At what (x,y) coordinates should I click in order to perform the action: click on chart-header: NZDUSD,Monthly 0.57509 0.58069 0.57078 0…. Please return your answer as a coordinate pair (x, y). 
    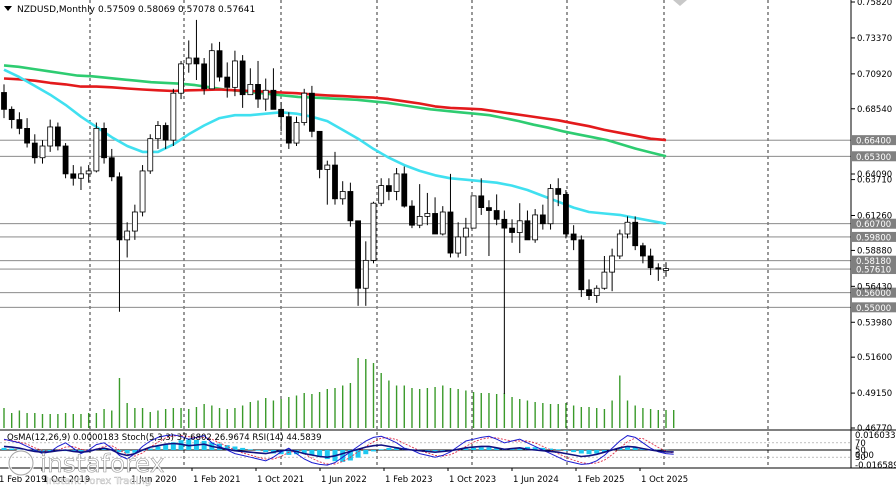
    Looking at the image, I should click on (345, 7).